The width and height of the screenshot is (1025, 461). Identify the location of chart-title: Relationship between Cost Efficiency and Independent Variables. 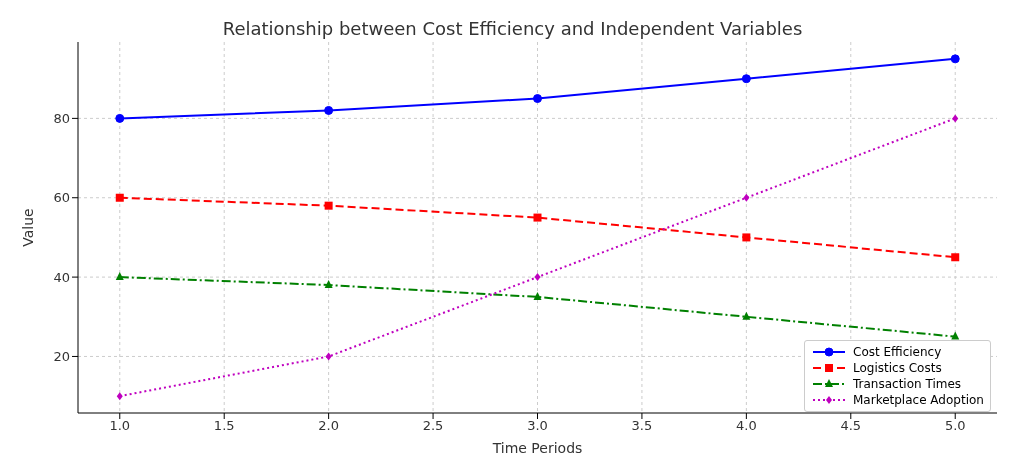
(512, 28).